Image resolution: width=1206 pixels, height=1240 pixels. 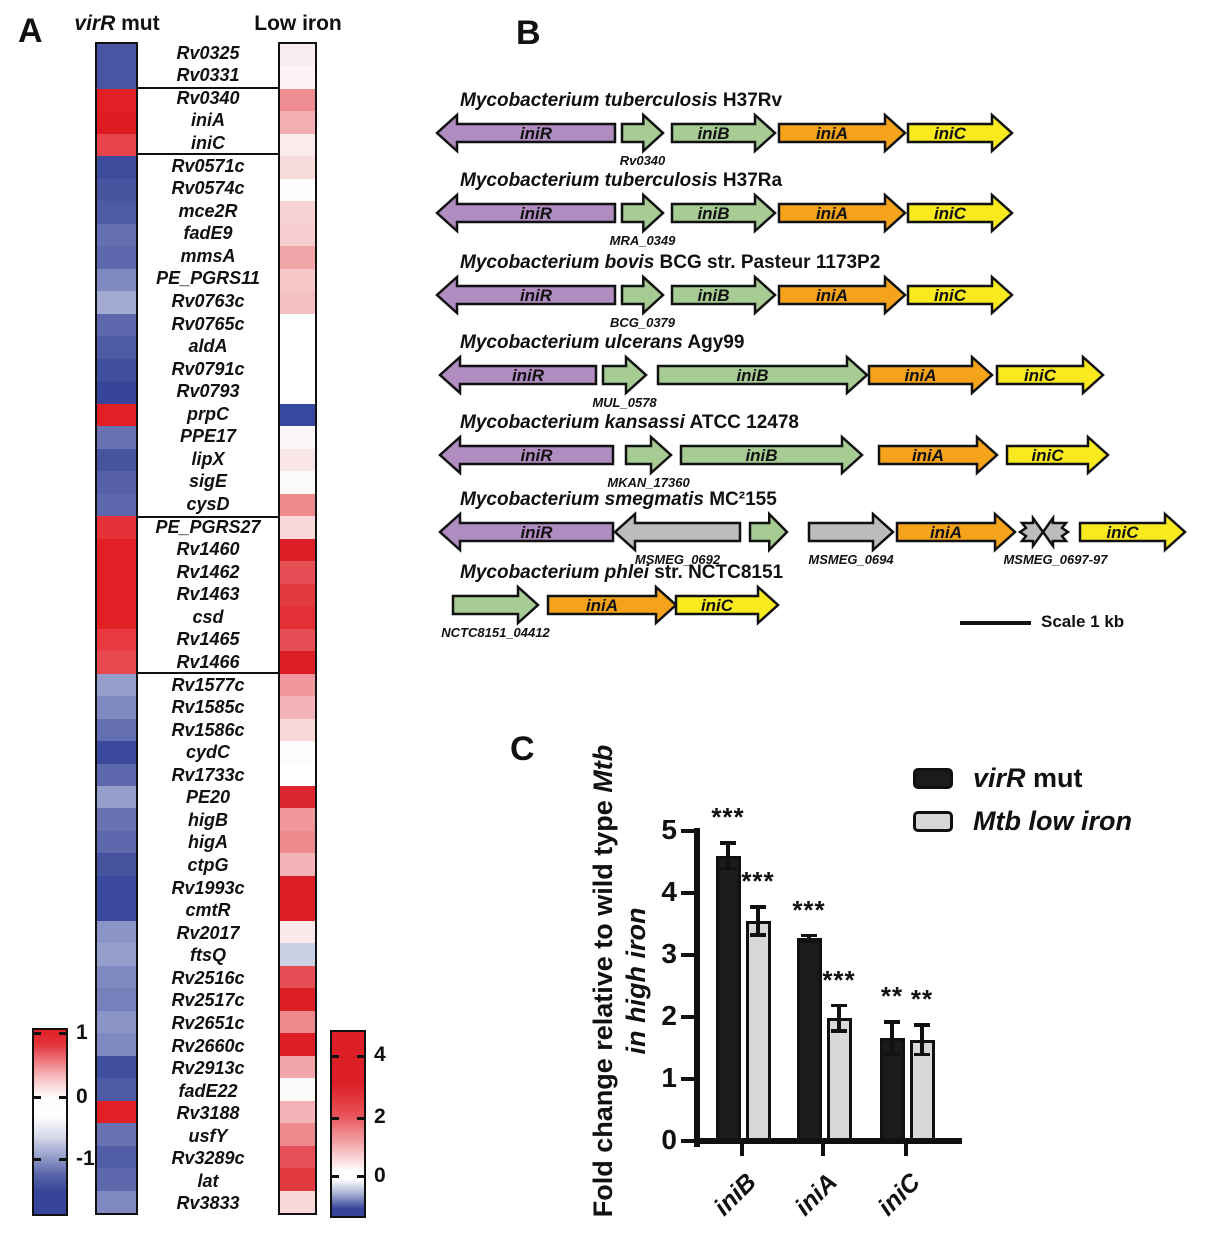 What do you see at coordinates (603, 1005) in the screenshot?
I see `y-axis-title-normal: Fold change relative to wild type` at bounding box center [603, 1005].